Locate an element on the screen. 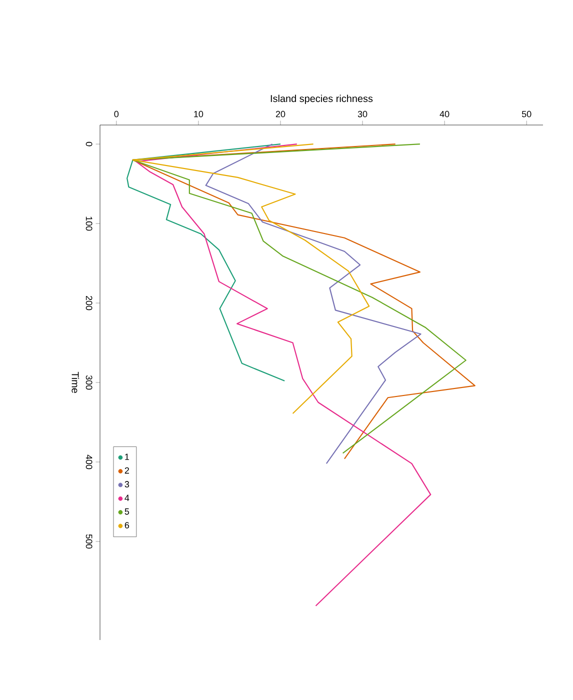 The height and width of the screenshot is (700, 573). legend-label: 1 is located at coordinates (127, 457).